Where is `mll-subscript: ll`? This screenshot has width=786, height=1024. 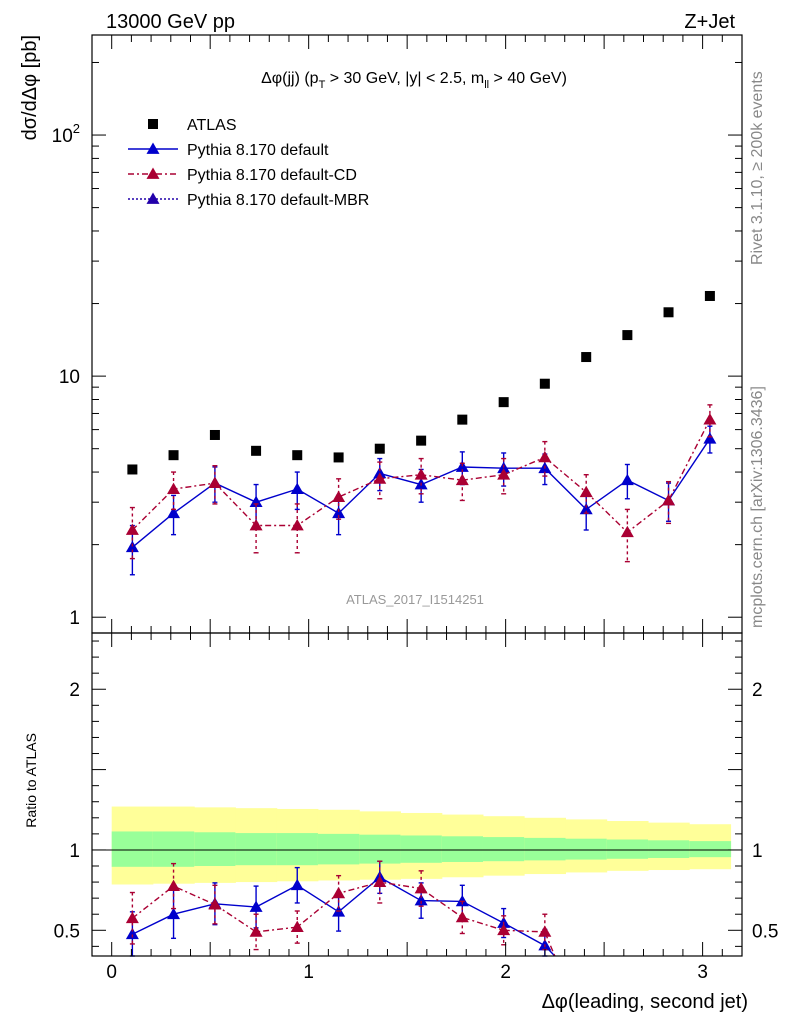 mll-subscript: ll is located at coordinates (486, 85).